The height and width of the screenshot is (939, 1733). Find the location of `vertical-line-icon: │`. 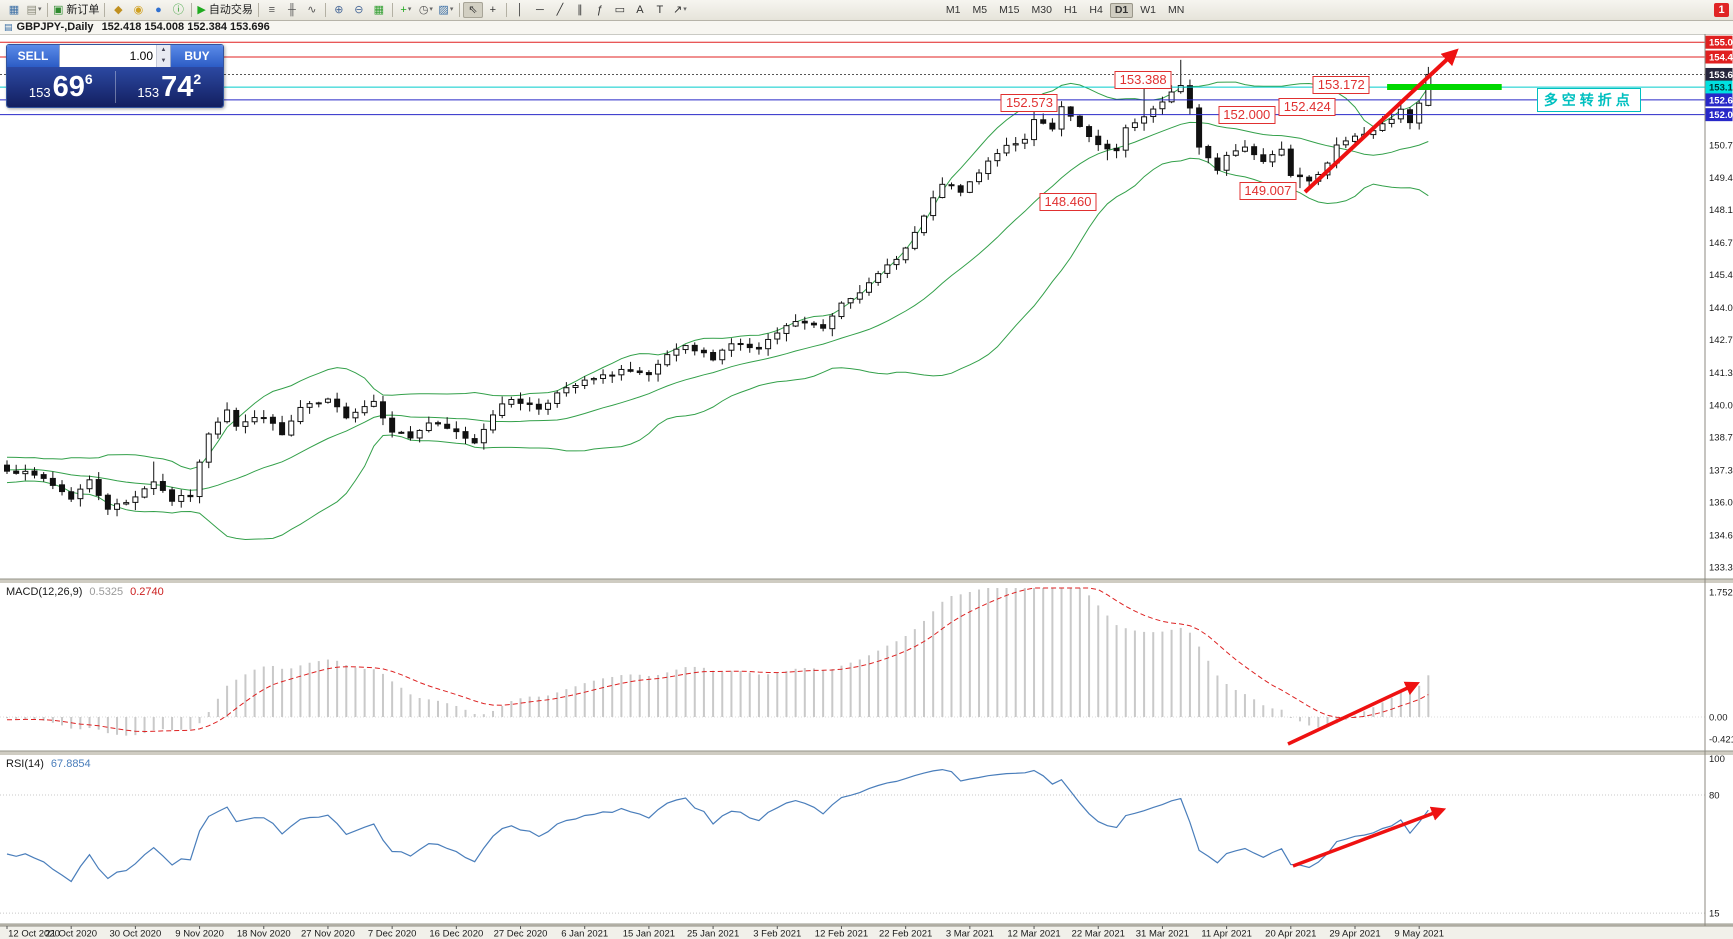

vertical-line-icon: │ is located at coordinates (520, 10).